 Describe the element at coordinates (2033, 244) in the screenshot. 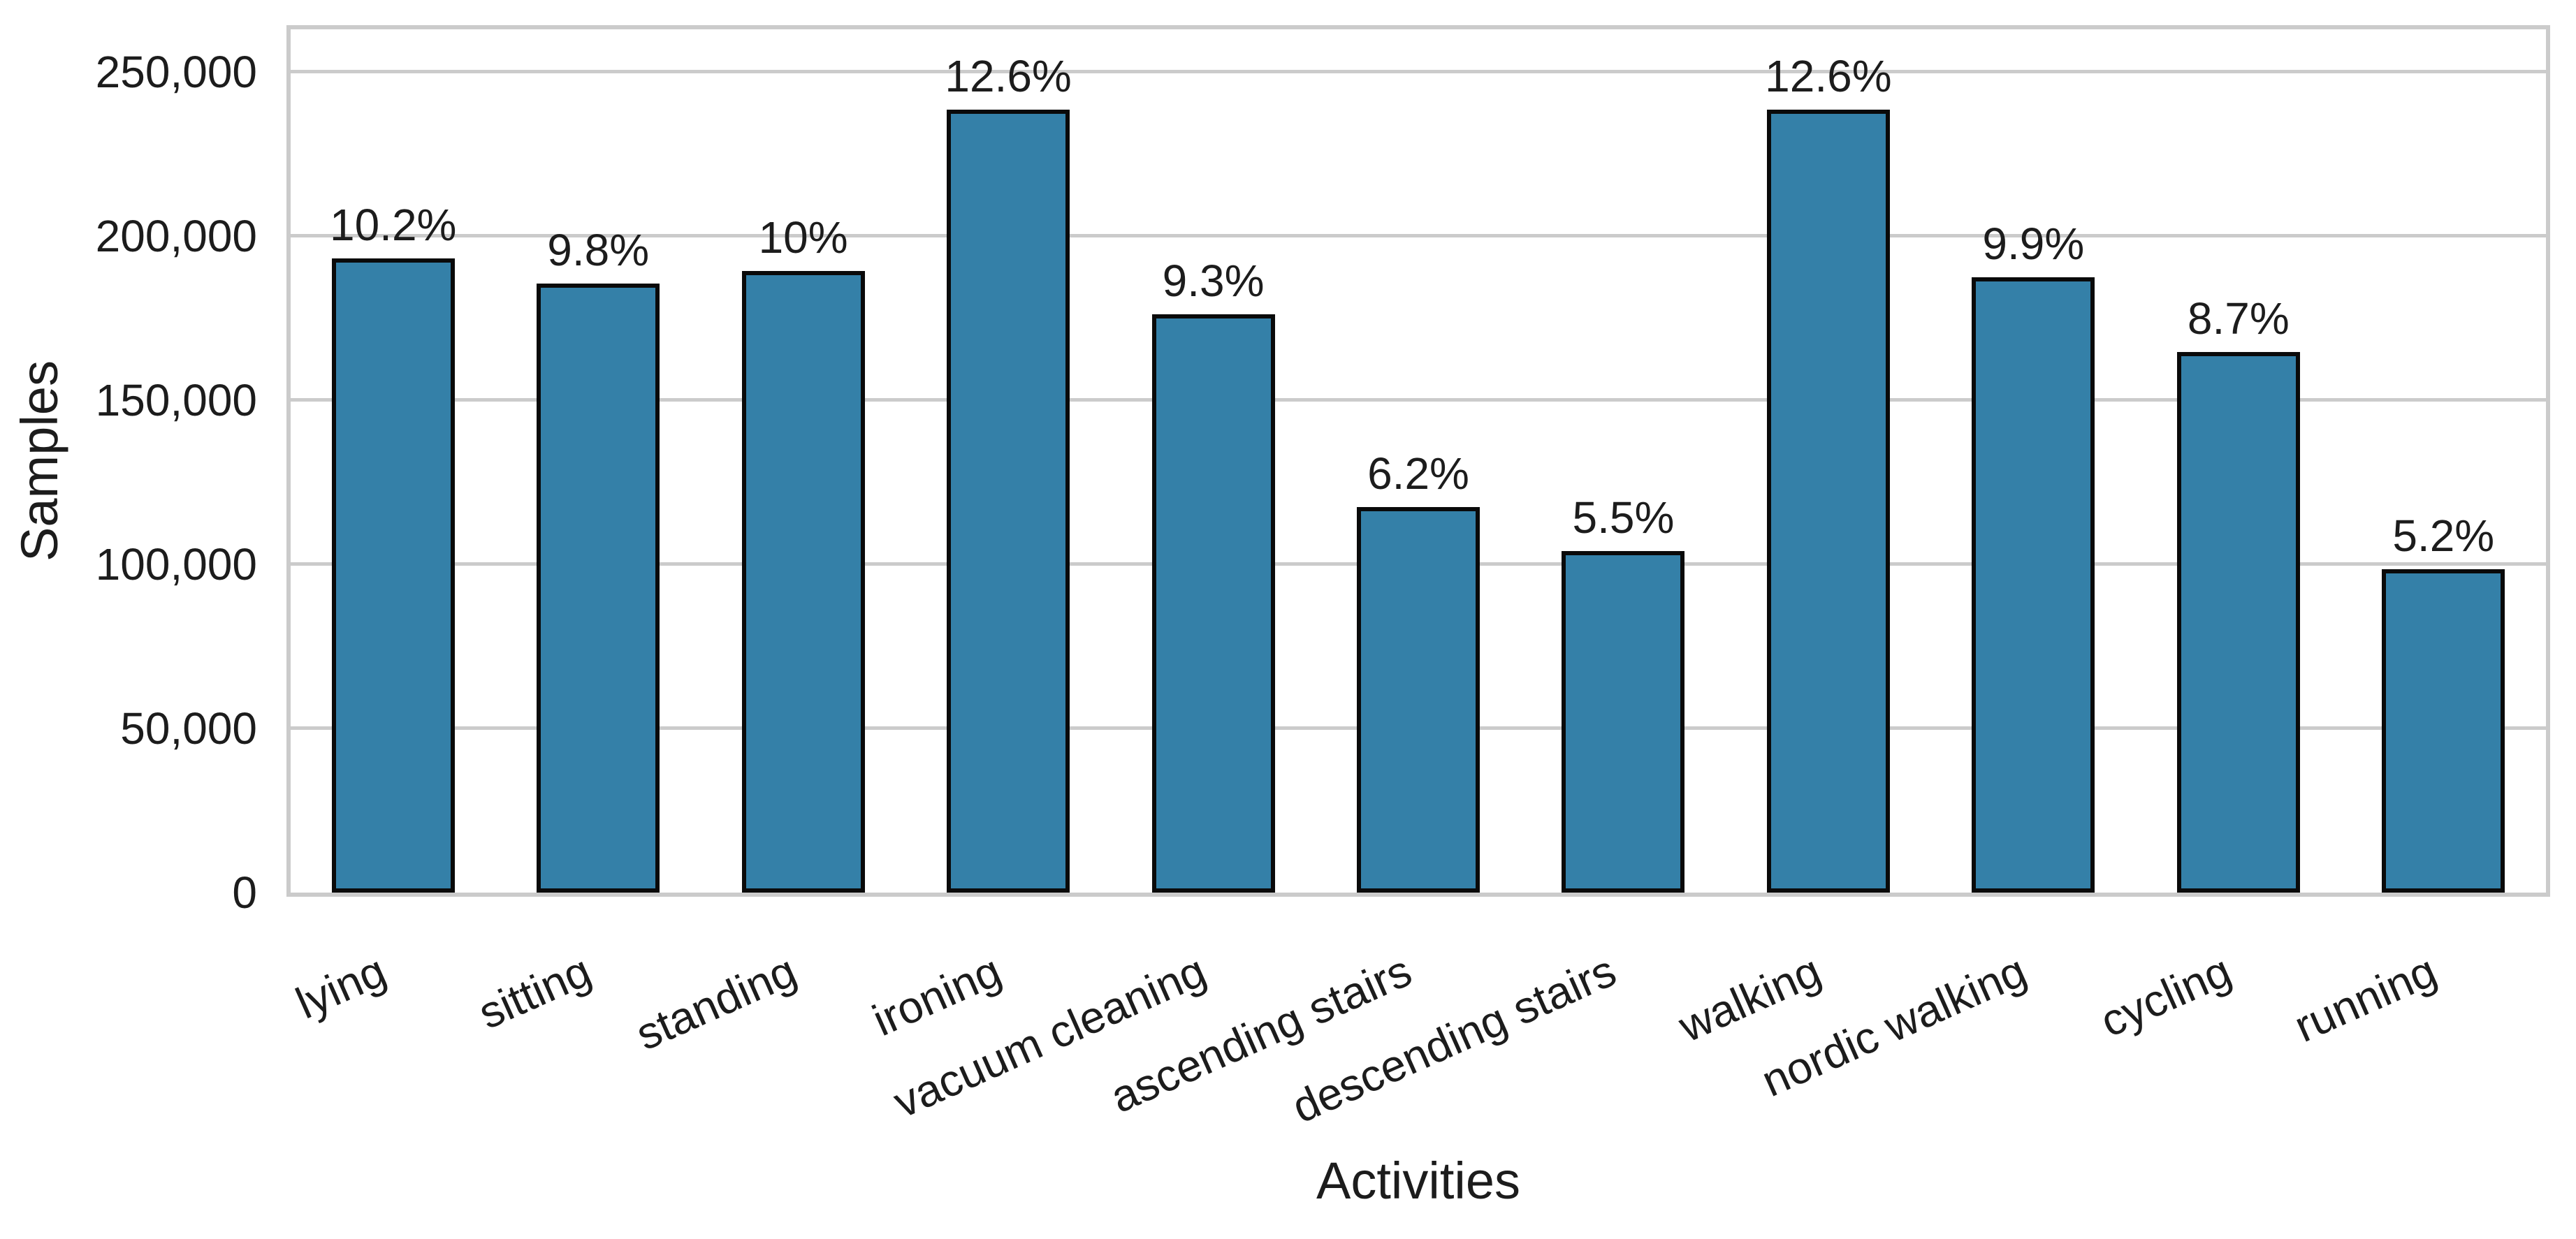

I see `bar-value-label: 9.9%` at that location.